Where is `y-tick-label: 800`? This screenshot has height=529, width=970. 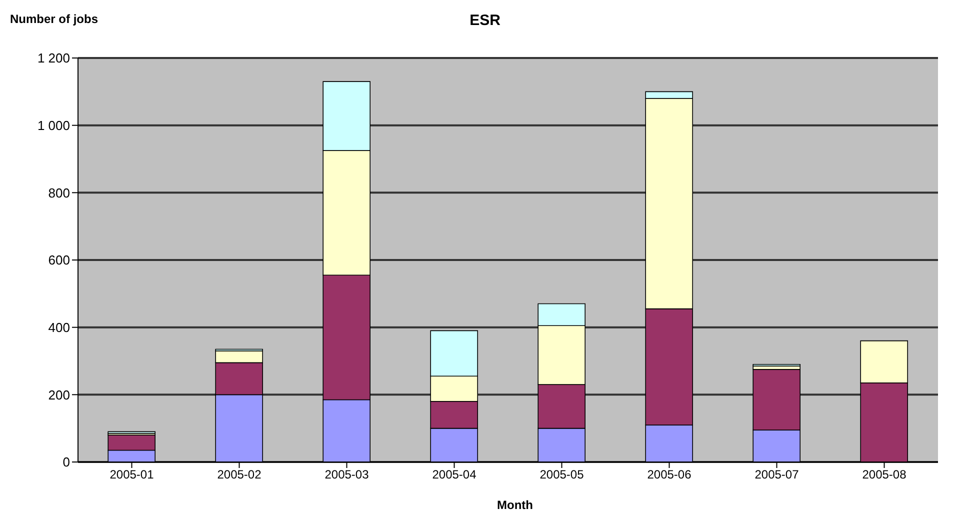
y-tick-label: 800 is located at coordinates (59, 192).